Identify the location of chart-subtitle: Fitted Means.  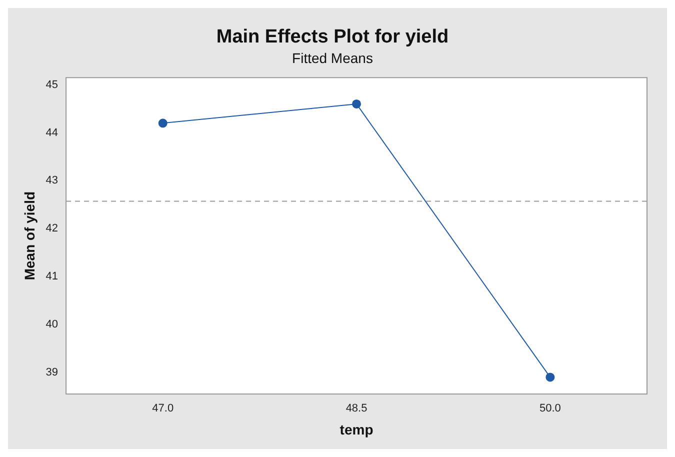
(332, 58).